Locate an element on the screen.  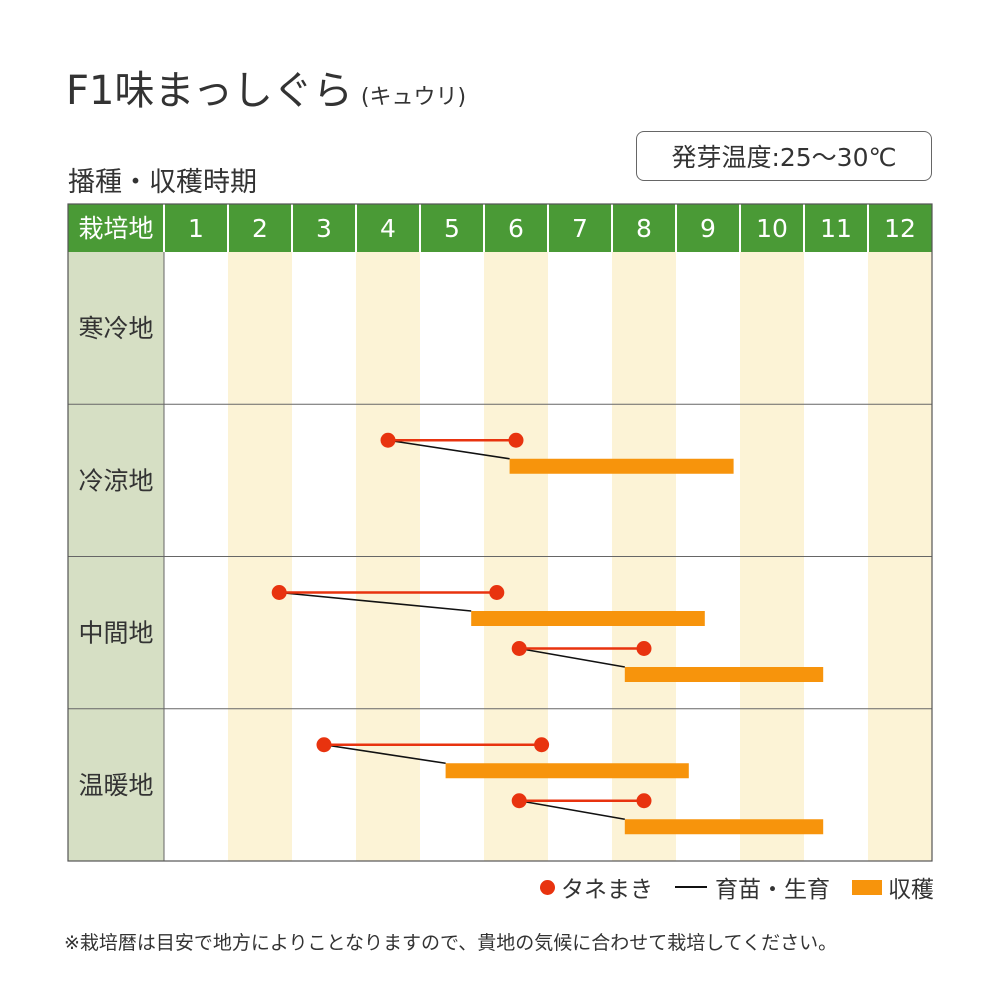
legend-sowing-label: タネまき is located at coordinates (607, 890).